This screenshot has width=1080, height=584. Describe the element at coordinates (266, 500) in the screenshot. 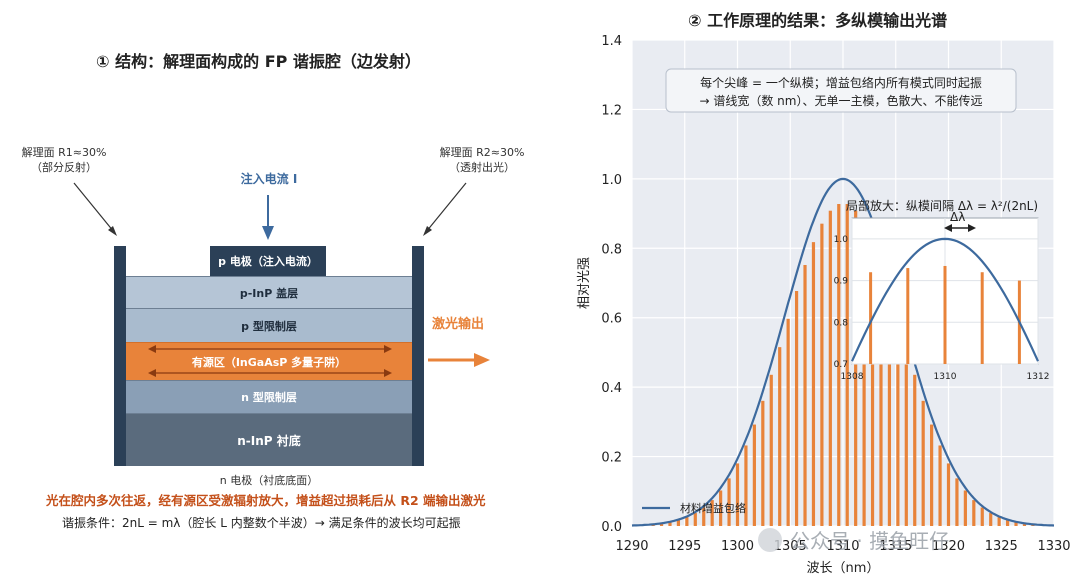

I see `note-roundtrip: 光在腔内多次往返，经有源区受激辐射放大，增益超过损耗后从 R2 端输出激光` at that location.